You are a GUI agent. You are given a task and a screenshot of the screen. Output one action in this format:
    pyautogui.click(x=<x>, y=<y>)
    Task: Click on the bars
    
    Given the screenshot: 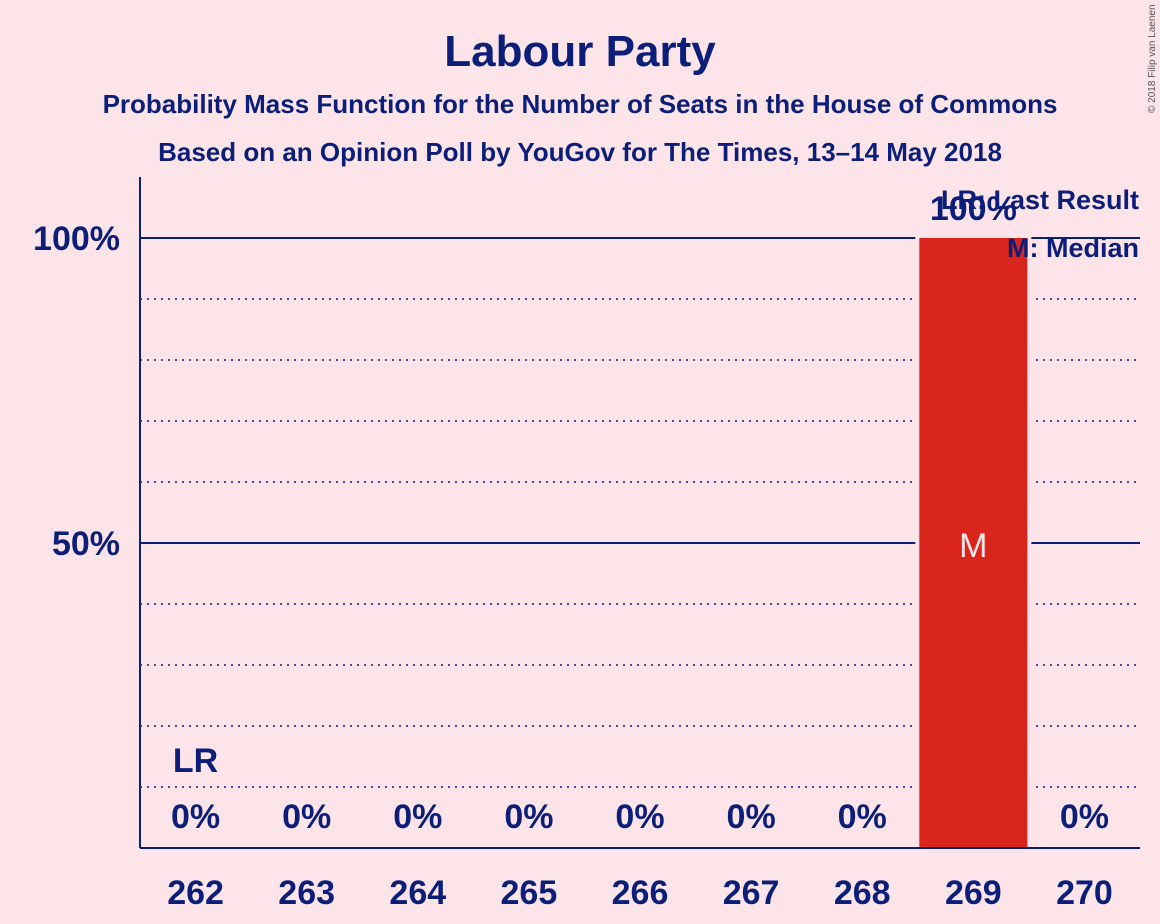 What is the action you would take?
    pyautogui.click(x=973, y=542)
    